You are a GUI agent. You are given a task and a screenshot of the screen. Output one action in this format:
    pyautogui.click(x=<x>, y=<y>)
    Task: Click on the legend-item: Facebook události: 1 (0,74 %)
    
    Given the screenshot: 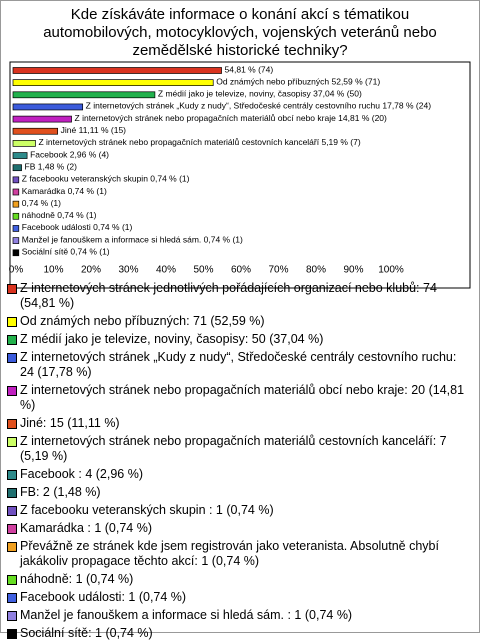 What is the action you would take?
    pyautogui.click(x=237, y=597)
    